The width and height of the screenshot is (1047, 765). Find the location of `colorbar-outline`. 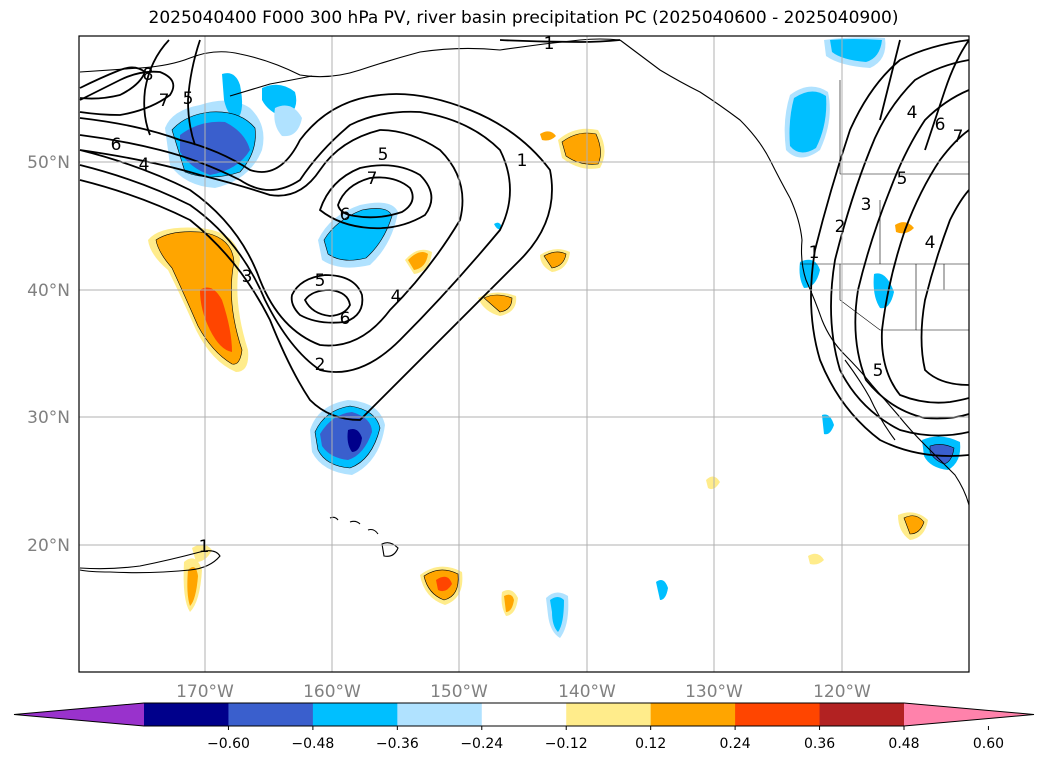

colorbar-outline is located at coordinates (524, 714).